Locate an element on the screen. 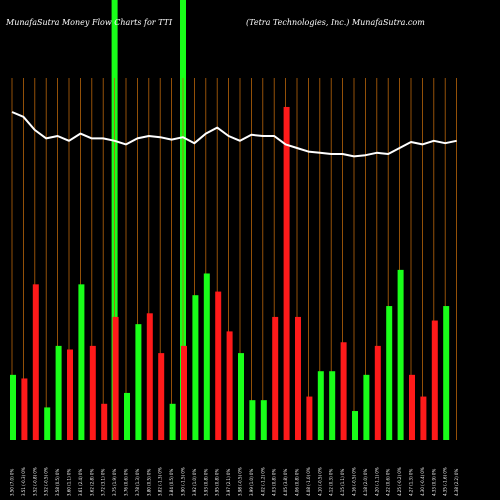  x-tick-label: 4.25 (-0.2) 0% is located at coordinates (399, 481).